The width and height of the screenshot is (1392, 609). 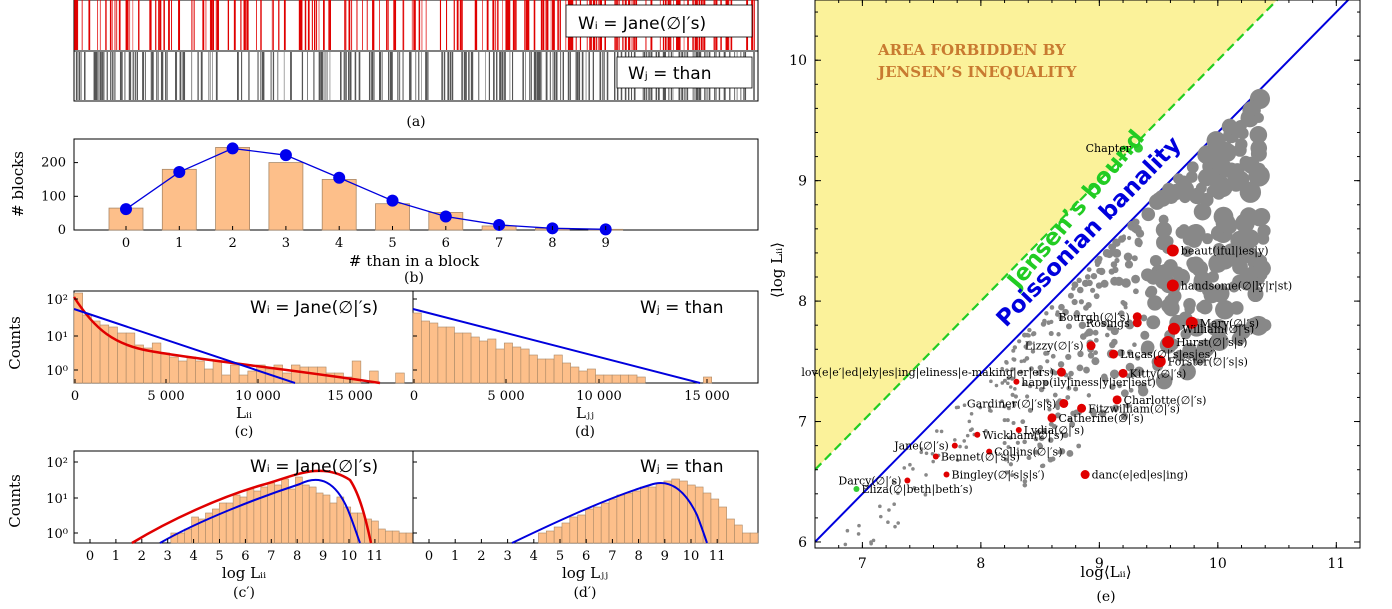 I want to click on xtick-label: 9, so click(x=323, y=556).